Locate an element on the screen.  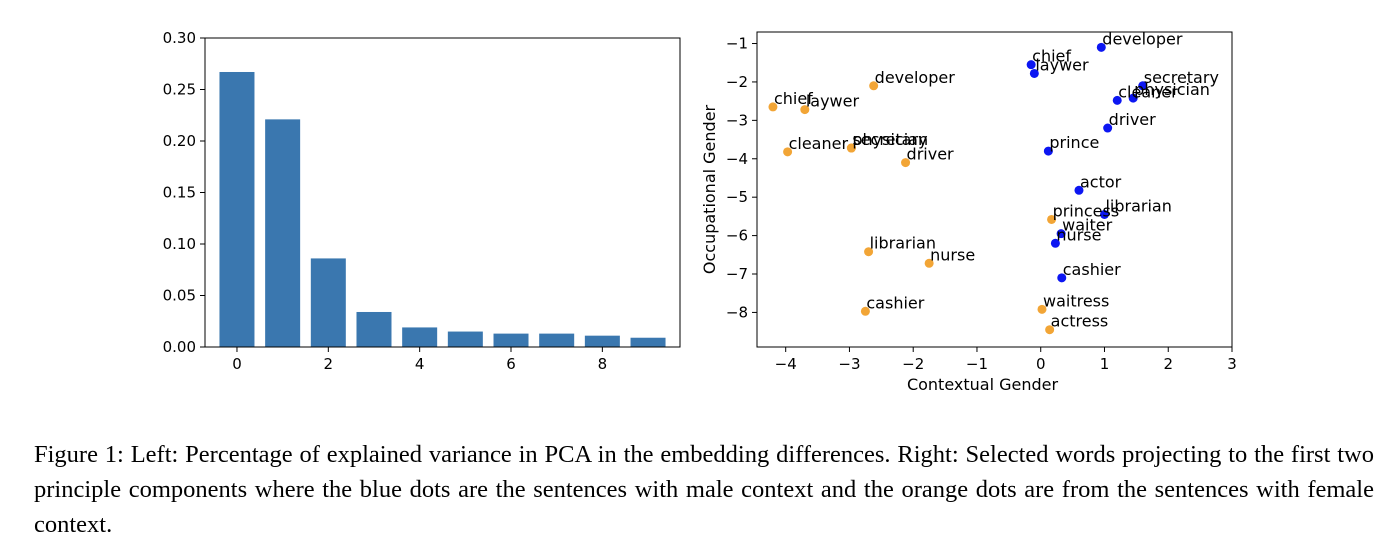
x-tick-label: 4 is located at coordinates (420, 364).